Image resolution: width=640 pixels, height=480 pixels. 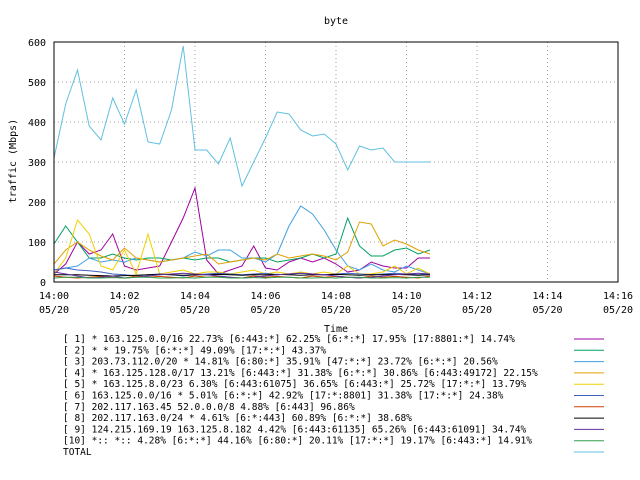 I want to click on y-tick-label: 400, so click(x=37, y=123).